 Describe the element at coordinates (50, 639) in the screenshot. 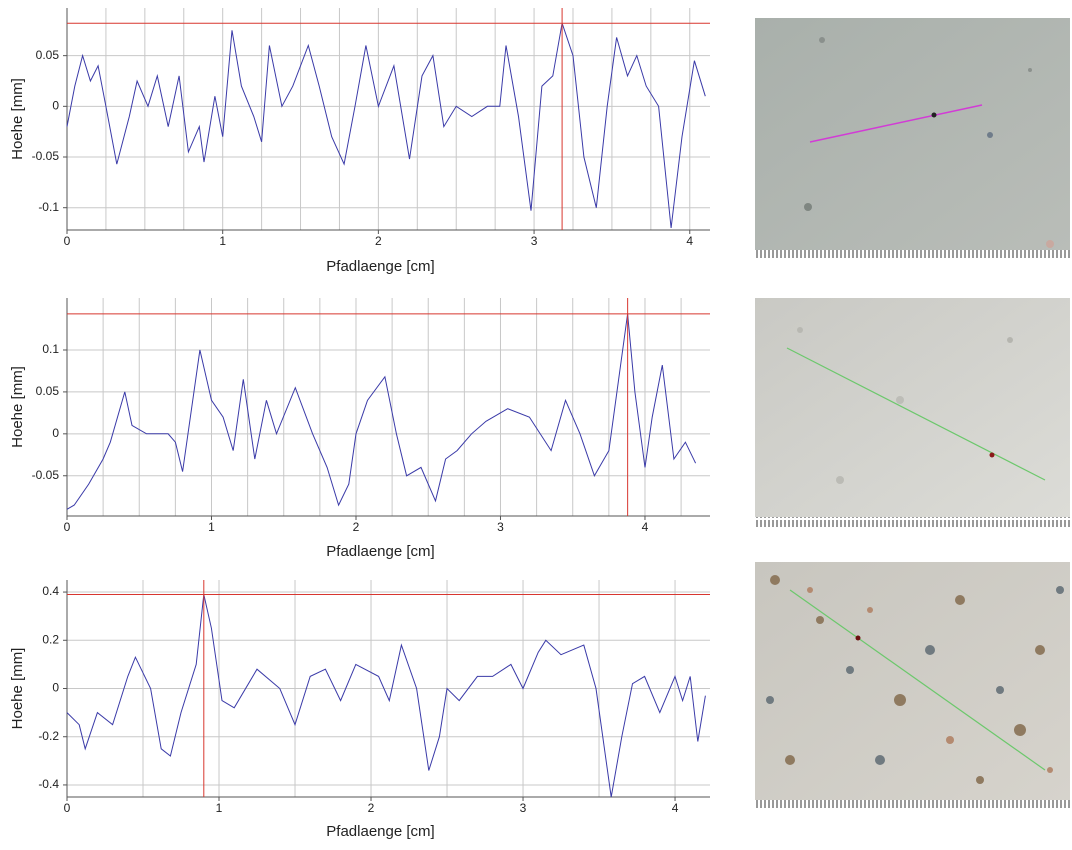

I see `y-tick-label: 0.2` at that location.